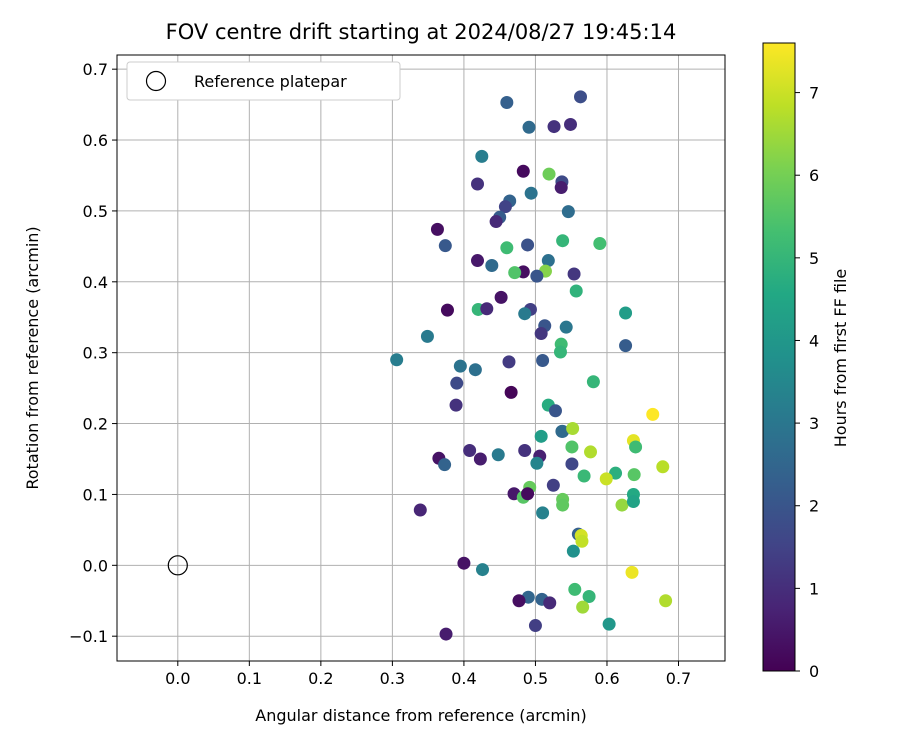 This screenshot has width=900, height=750. I want to click on y-tick-label: 0.4, so click(95, 282).